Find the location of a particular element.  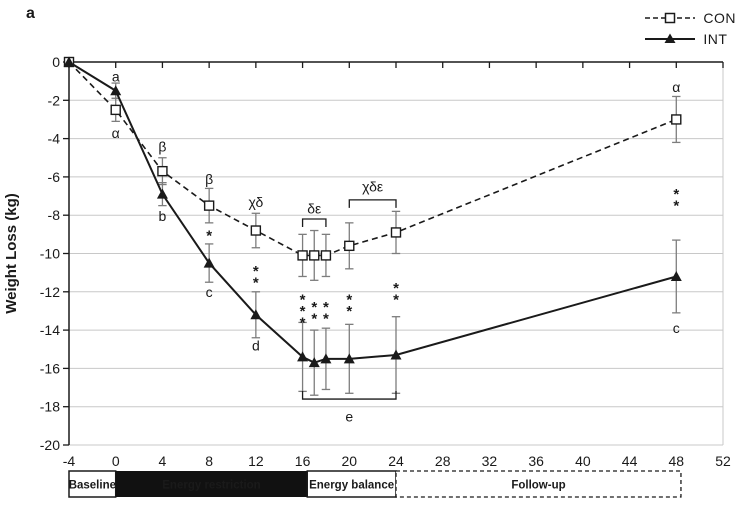

legend-item-con: CON is located at coordinates (690, 18).